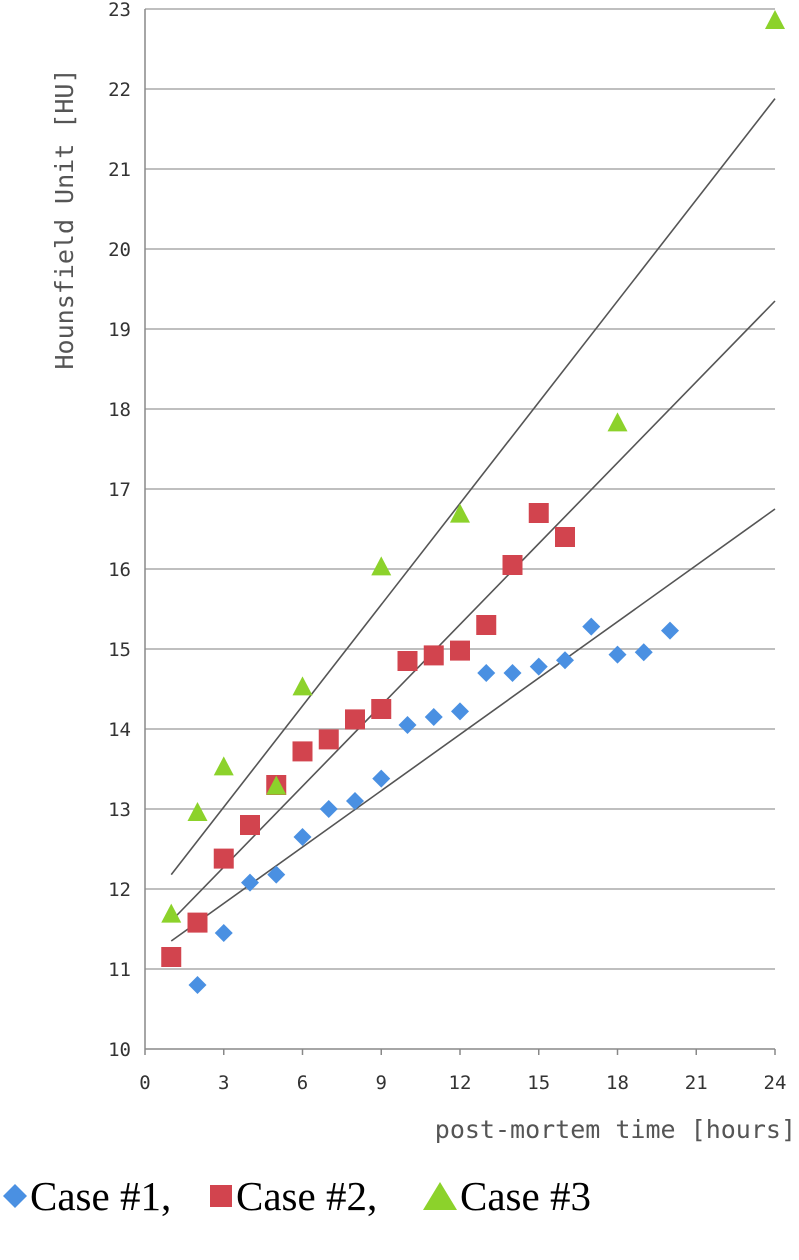 Image resolution: width=799 pixels, height=1260 pixels. I want to click on legend-label-case-3: Case #3, so click(525, 1196).